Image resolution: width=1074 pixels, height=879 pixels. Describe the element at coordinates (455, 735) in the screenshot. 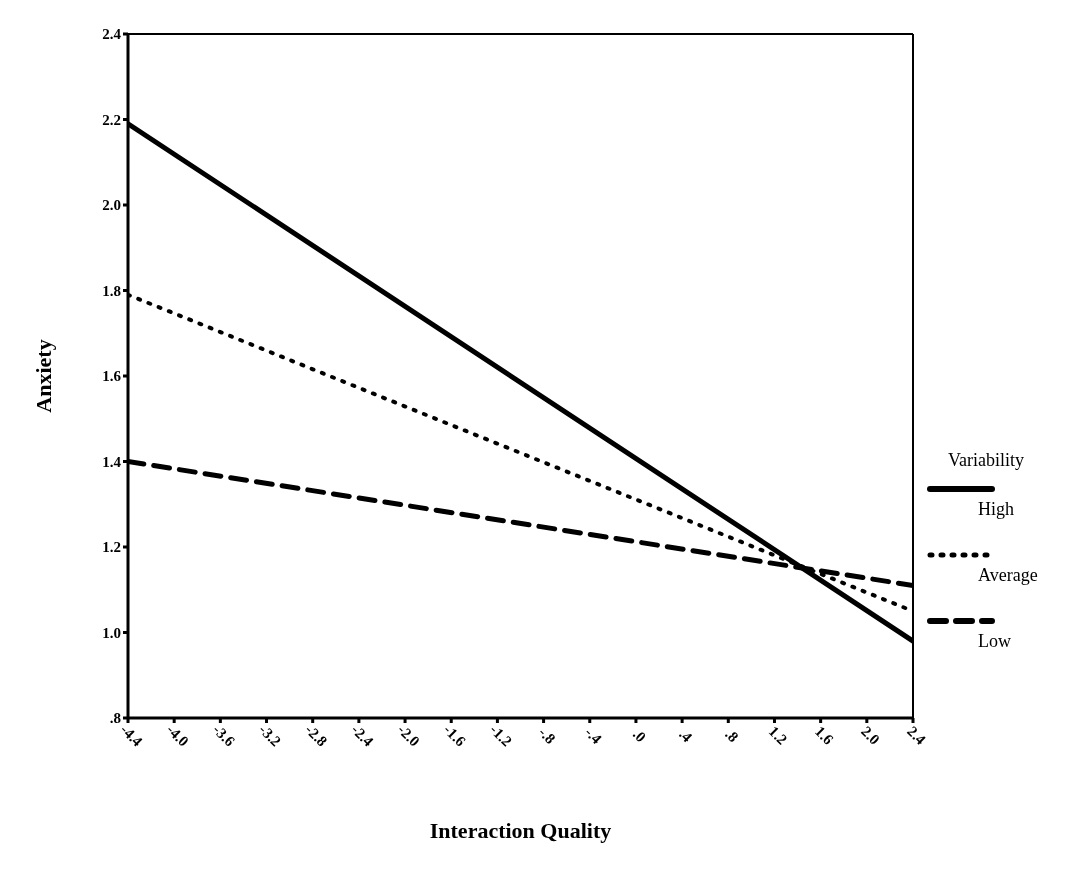

I see `x-tick-label: -1.6` at that location.